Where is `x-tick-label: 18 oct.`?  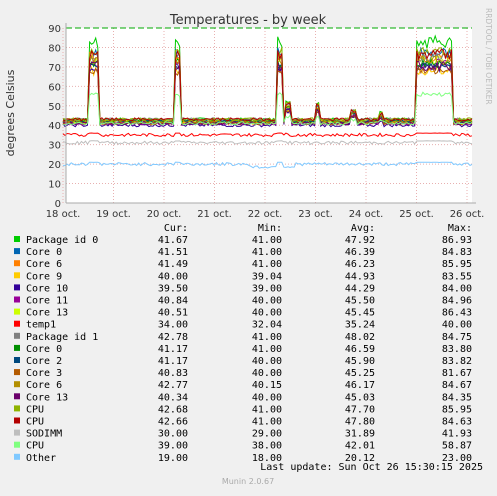 x-tick-label: 18 oct. is located at coordinates (63, 214).